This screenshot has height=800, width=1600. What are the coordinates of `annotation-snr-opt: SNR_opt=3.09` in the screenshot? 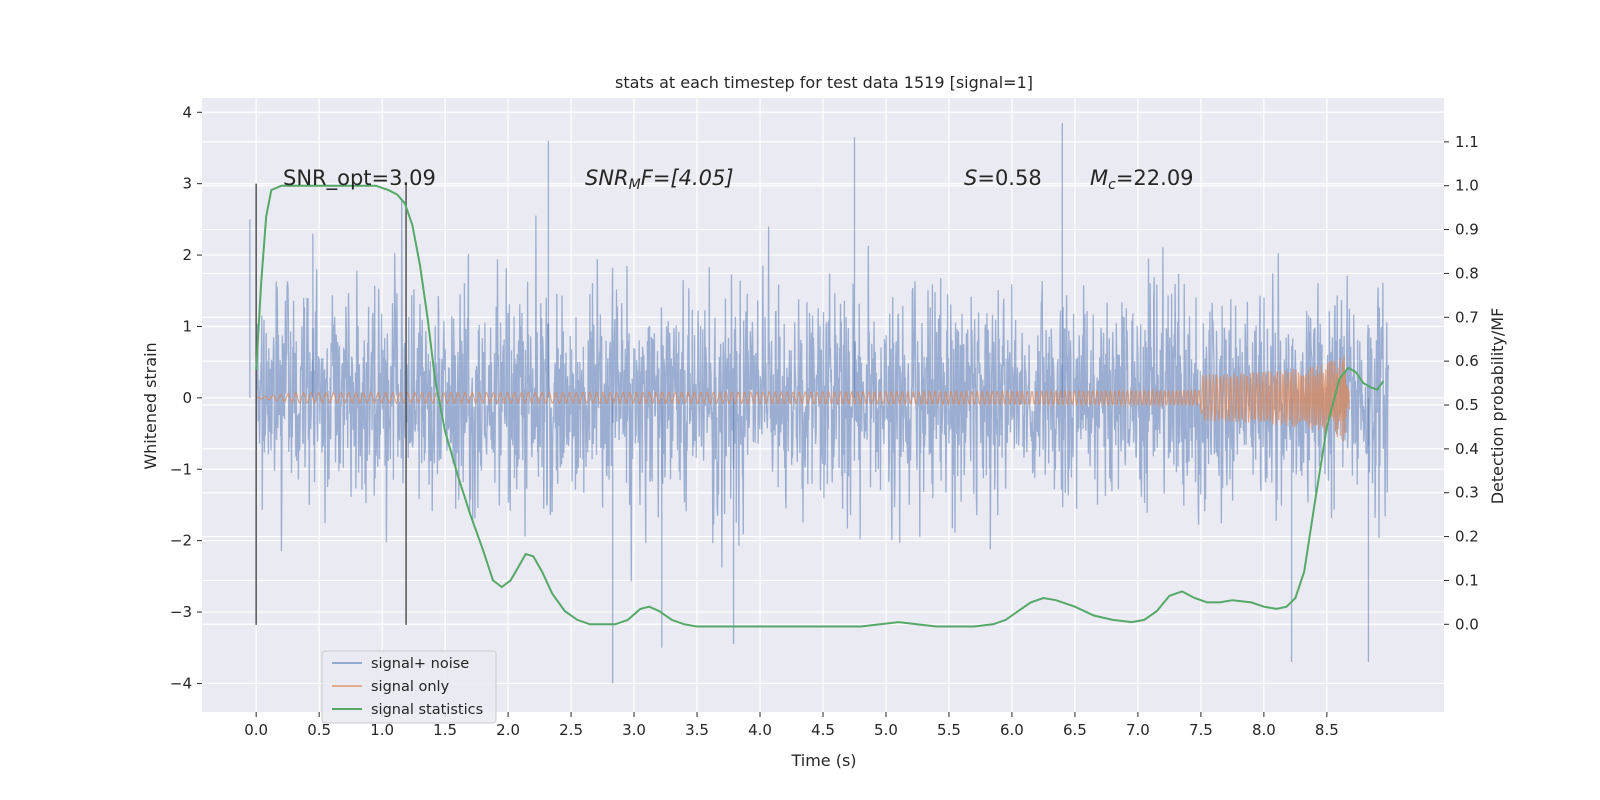 It's located at (359, 178).